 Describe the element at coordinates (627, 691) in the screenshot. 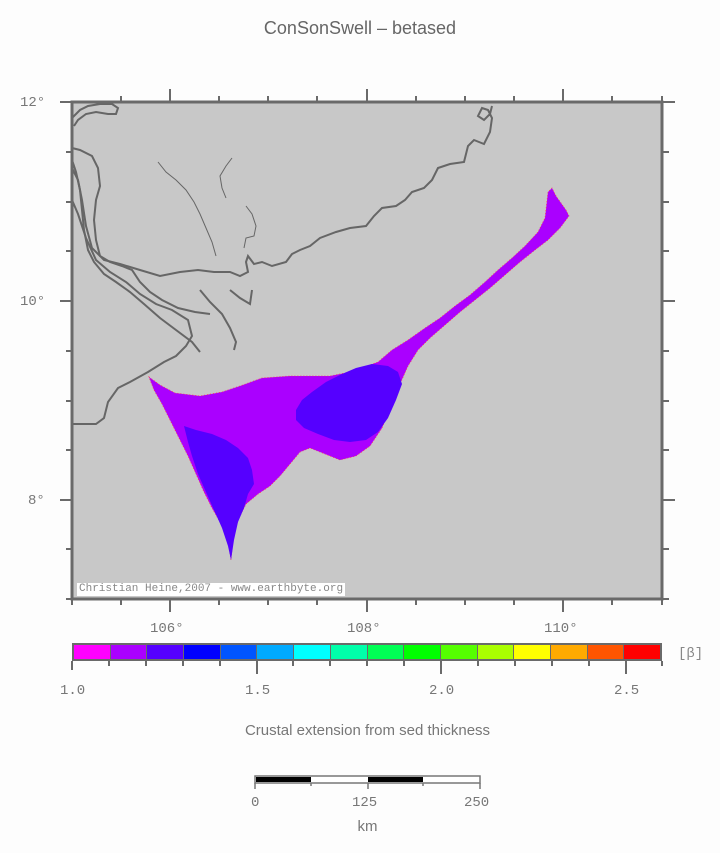

I see `colorbar-label-2.5: 2.5` at that location.